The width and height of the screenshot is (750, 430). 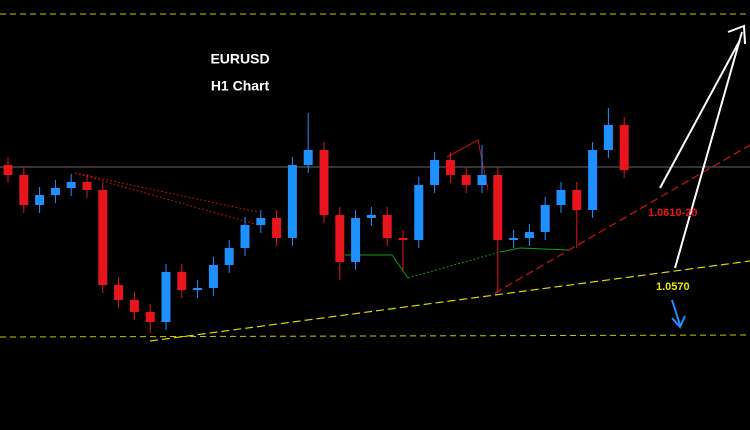 What do you see at coordinates (673, 287) in the screenshot?
I see `annotation: 1.0570` at bounding box center [673, 287].